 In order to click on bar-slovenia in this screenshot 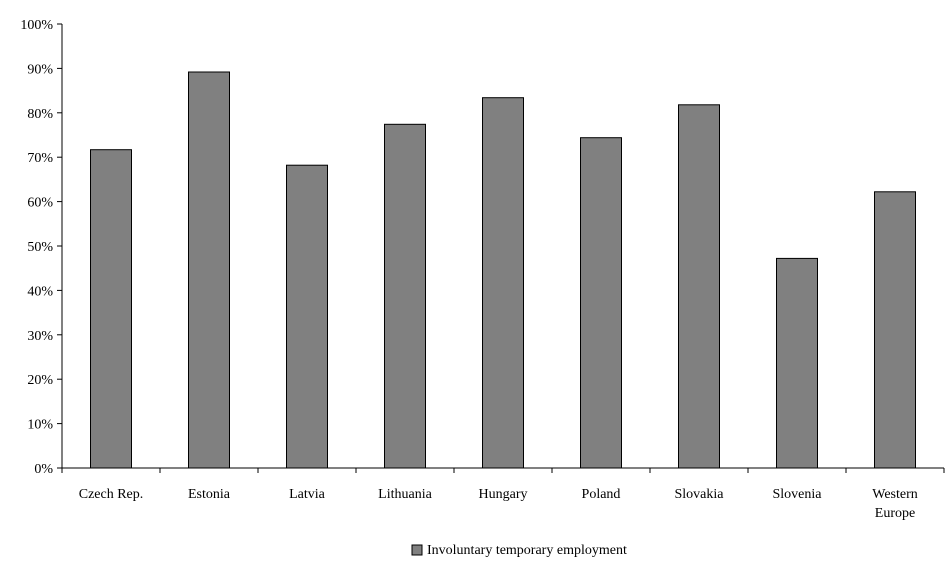, I will do `click(797, 363)`.